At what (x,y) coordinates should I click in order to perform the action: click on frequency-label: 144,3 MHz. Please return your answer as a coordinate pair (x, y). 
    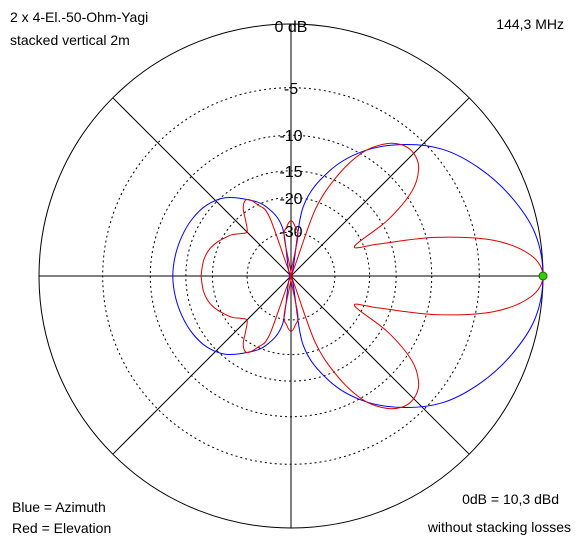
    Looking at the image, I should click on (530, 24).